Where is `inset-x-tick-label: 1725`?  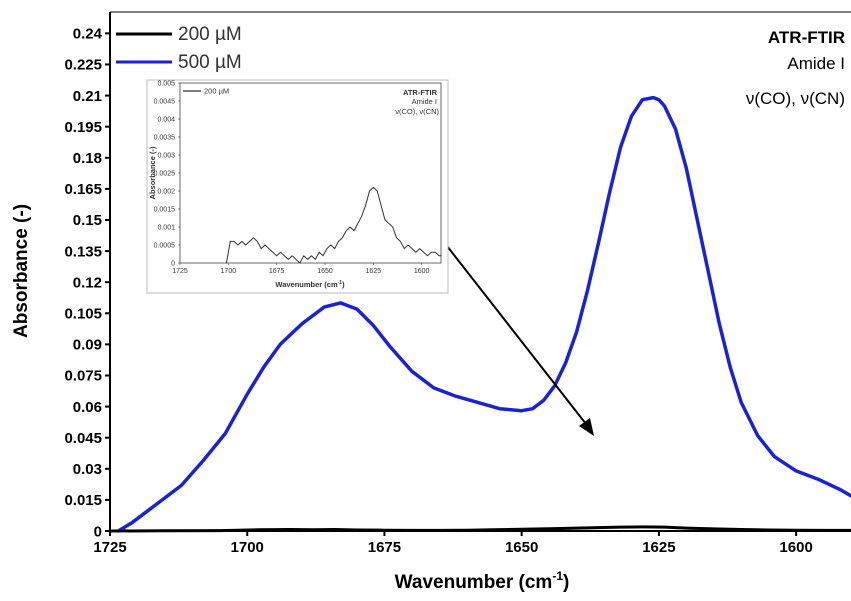
inset-x-tick-label: 1725 is located at coordinates (180, 271).